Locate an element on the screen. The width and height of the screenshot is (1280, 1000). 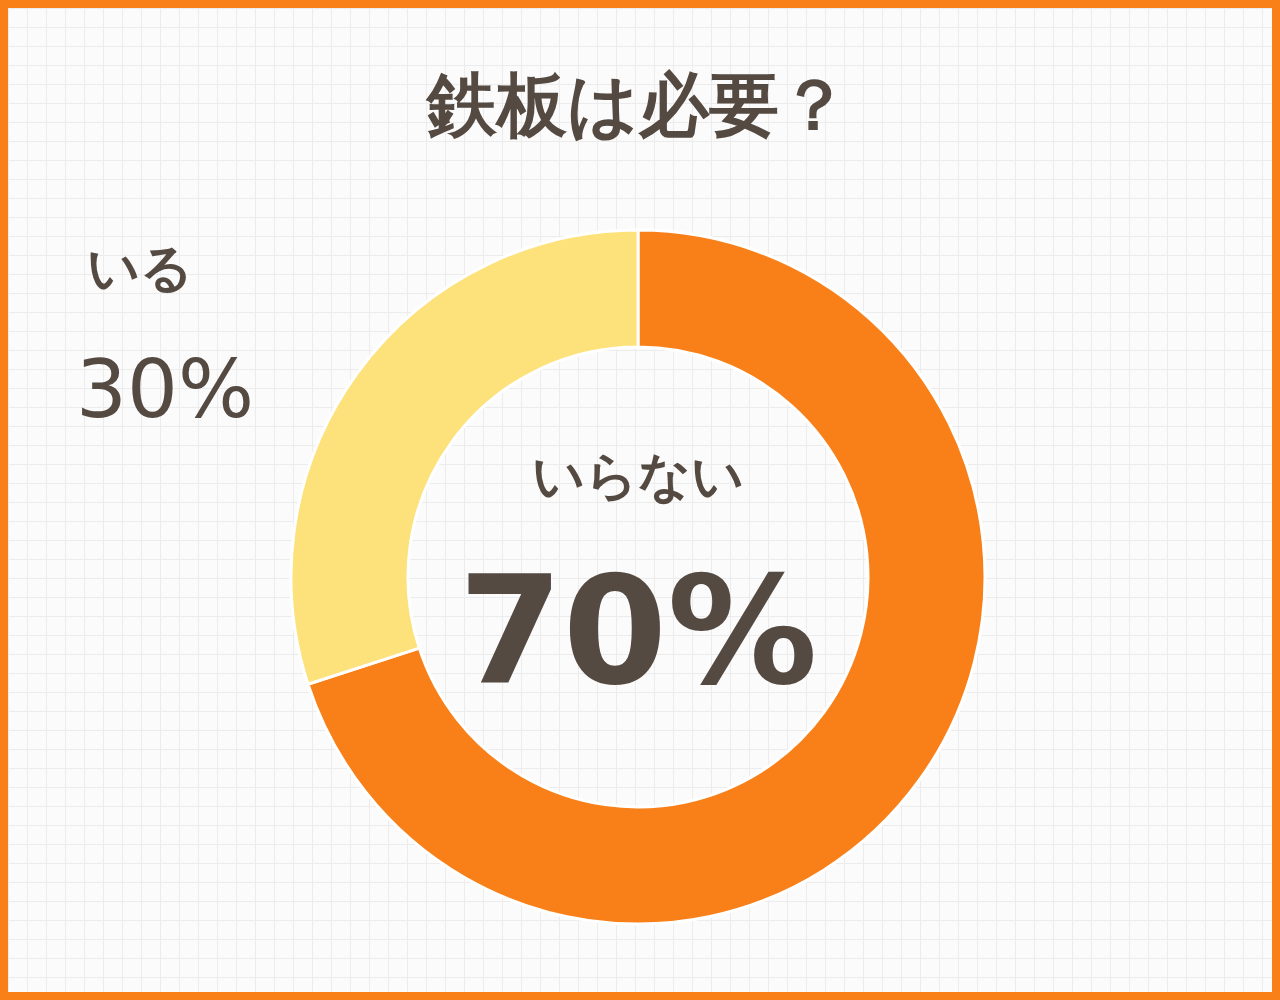
slice-label: いらない is located at coordinates (638, 476).